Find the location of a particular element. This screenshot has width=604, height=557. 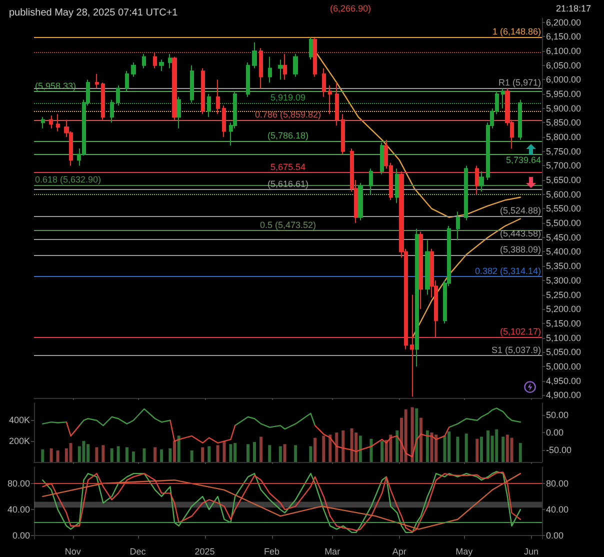

ref-line-label: 5,919.09 is located at coordinates (288, 97).